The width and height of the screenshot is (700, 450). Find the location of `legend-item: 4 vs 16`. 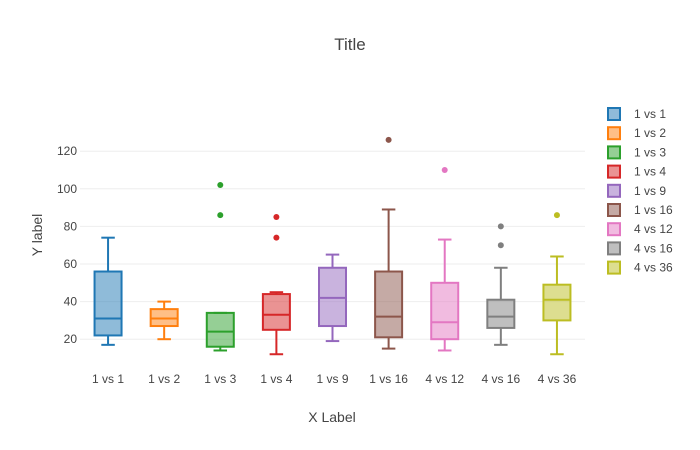

legend-item: 4 vs 16 is located at coordinates (640, 248).